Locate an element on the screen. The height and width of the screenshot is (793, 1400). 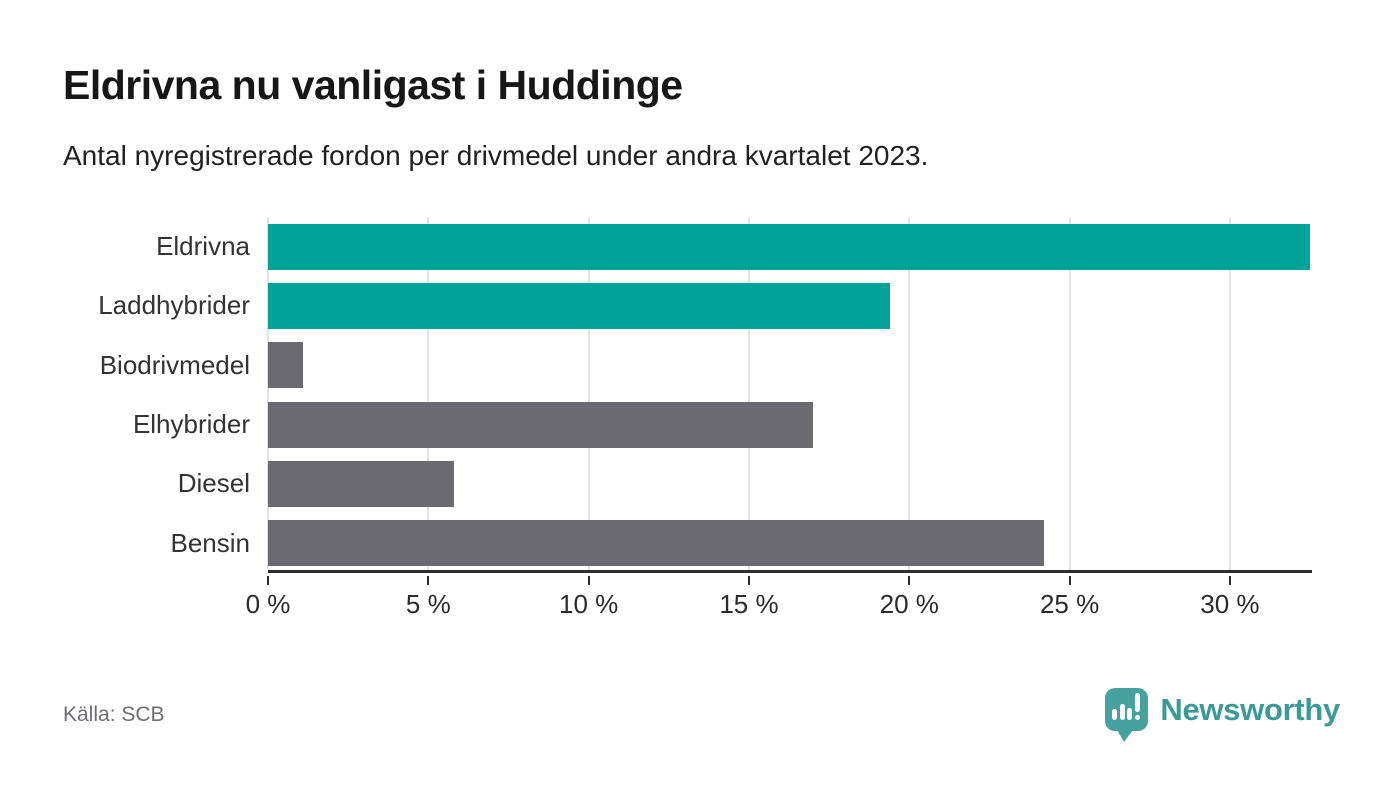
source-attribution: Källa: SCB is located at coordinates (114, 714).